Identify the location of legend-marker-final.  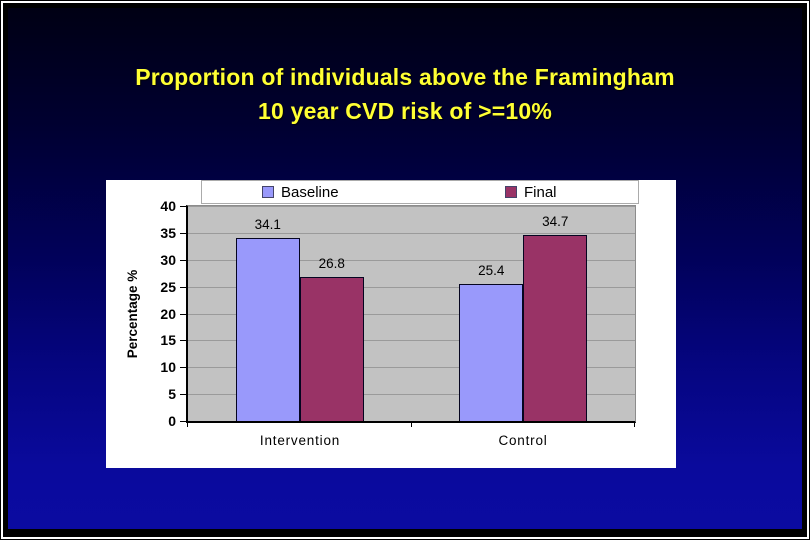
(511, 192).